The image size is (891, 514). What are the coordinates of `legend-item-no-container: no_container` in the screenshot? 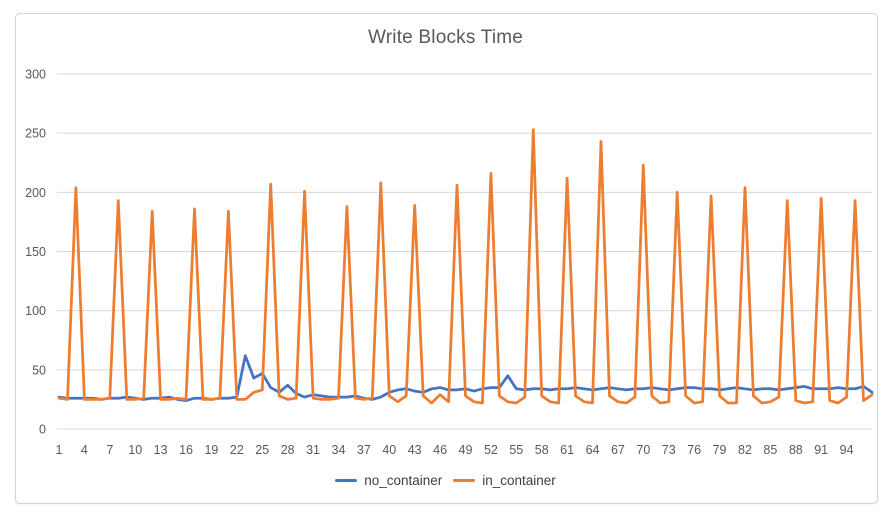 It's located at (388, 480).